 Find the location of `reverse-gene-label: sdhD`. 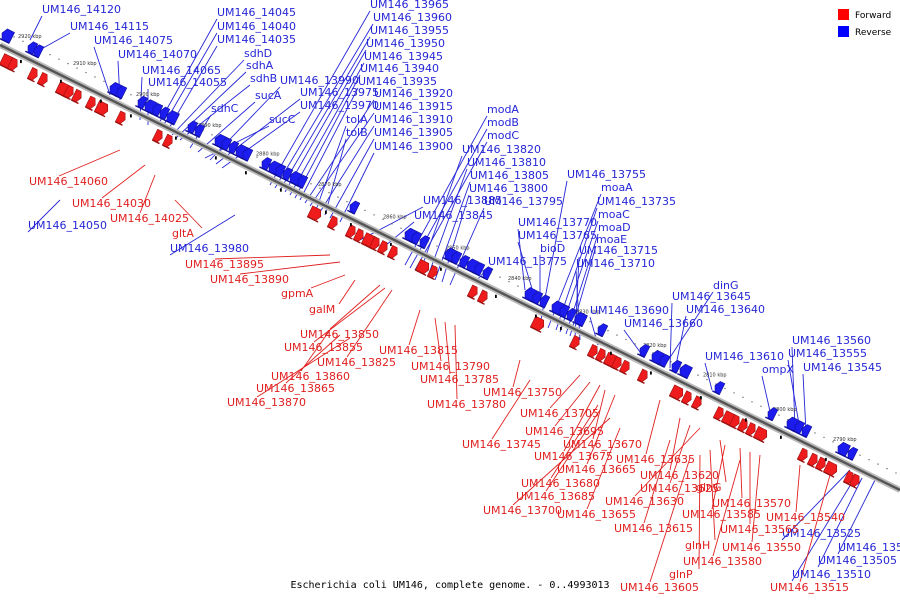

reverse-gene-label: sdhD is located at coordinates (258, 53).